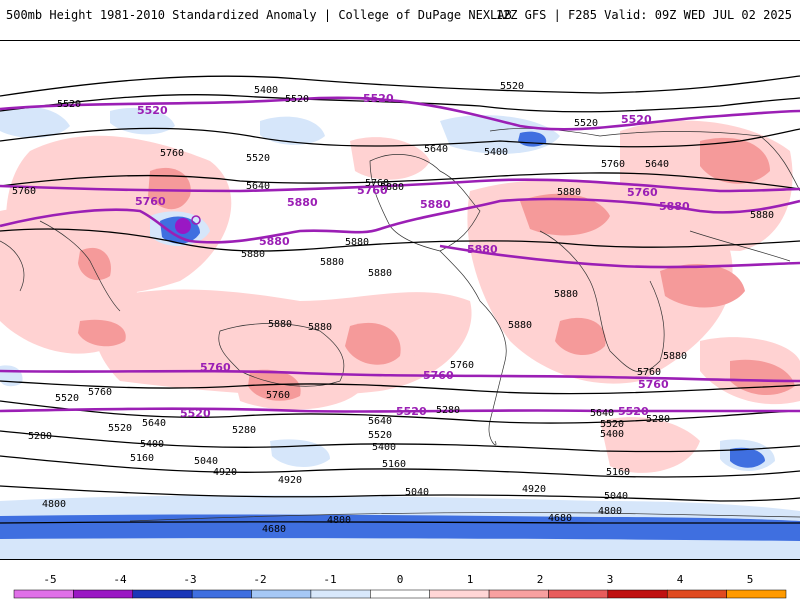 This screenshot has width=800, height=600. What do you see at coordinates (120, 579) in the screenshot?
I see `colorbar-tick-label: -4` at bounding box center [120, 579].